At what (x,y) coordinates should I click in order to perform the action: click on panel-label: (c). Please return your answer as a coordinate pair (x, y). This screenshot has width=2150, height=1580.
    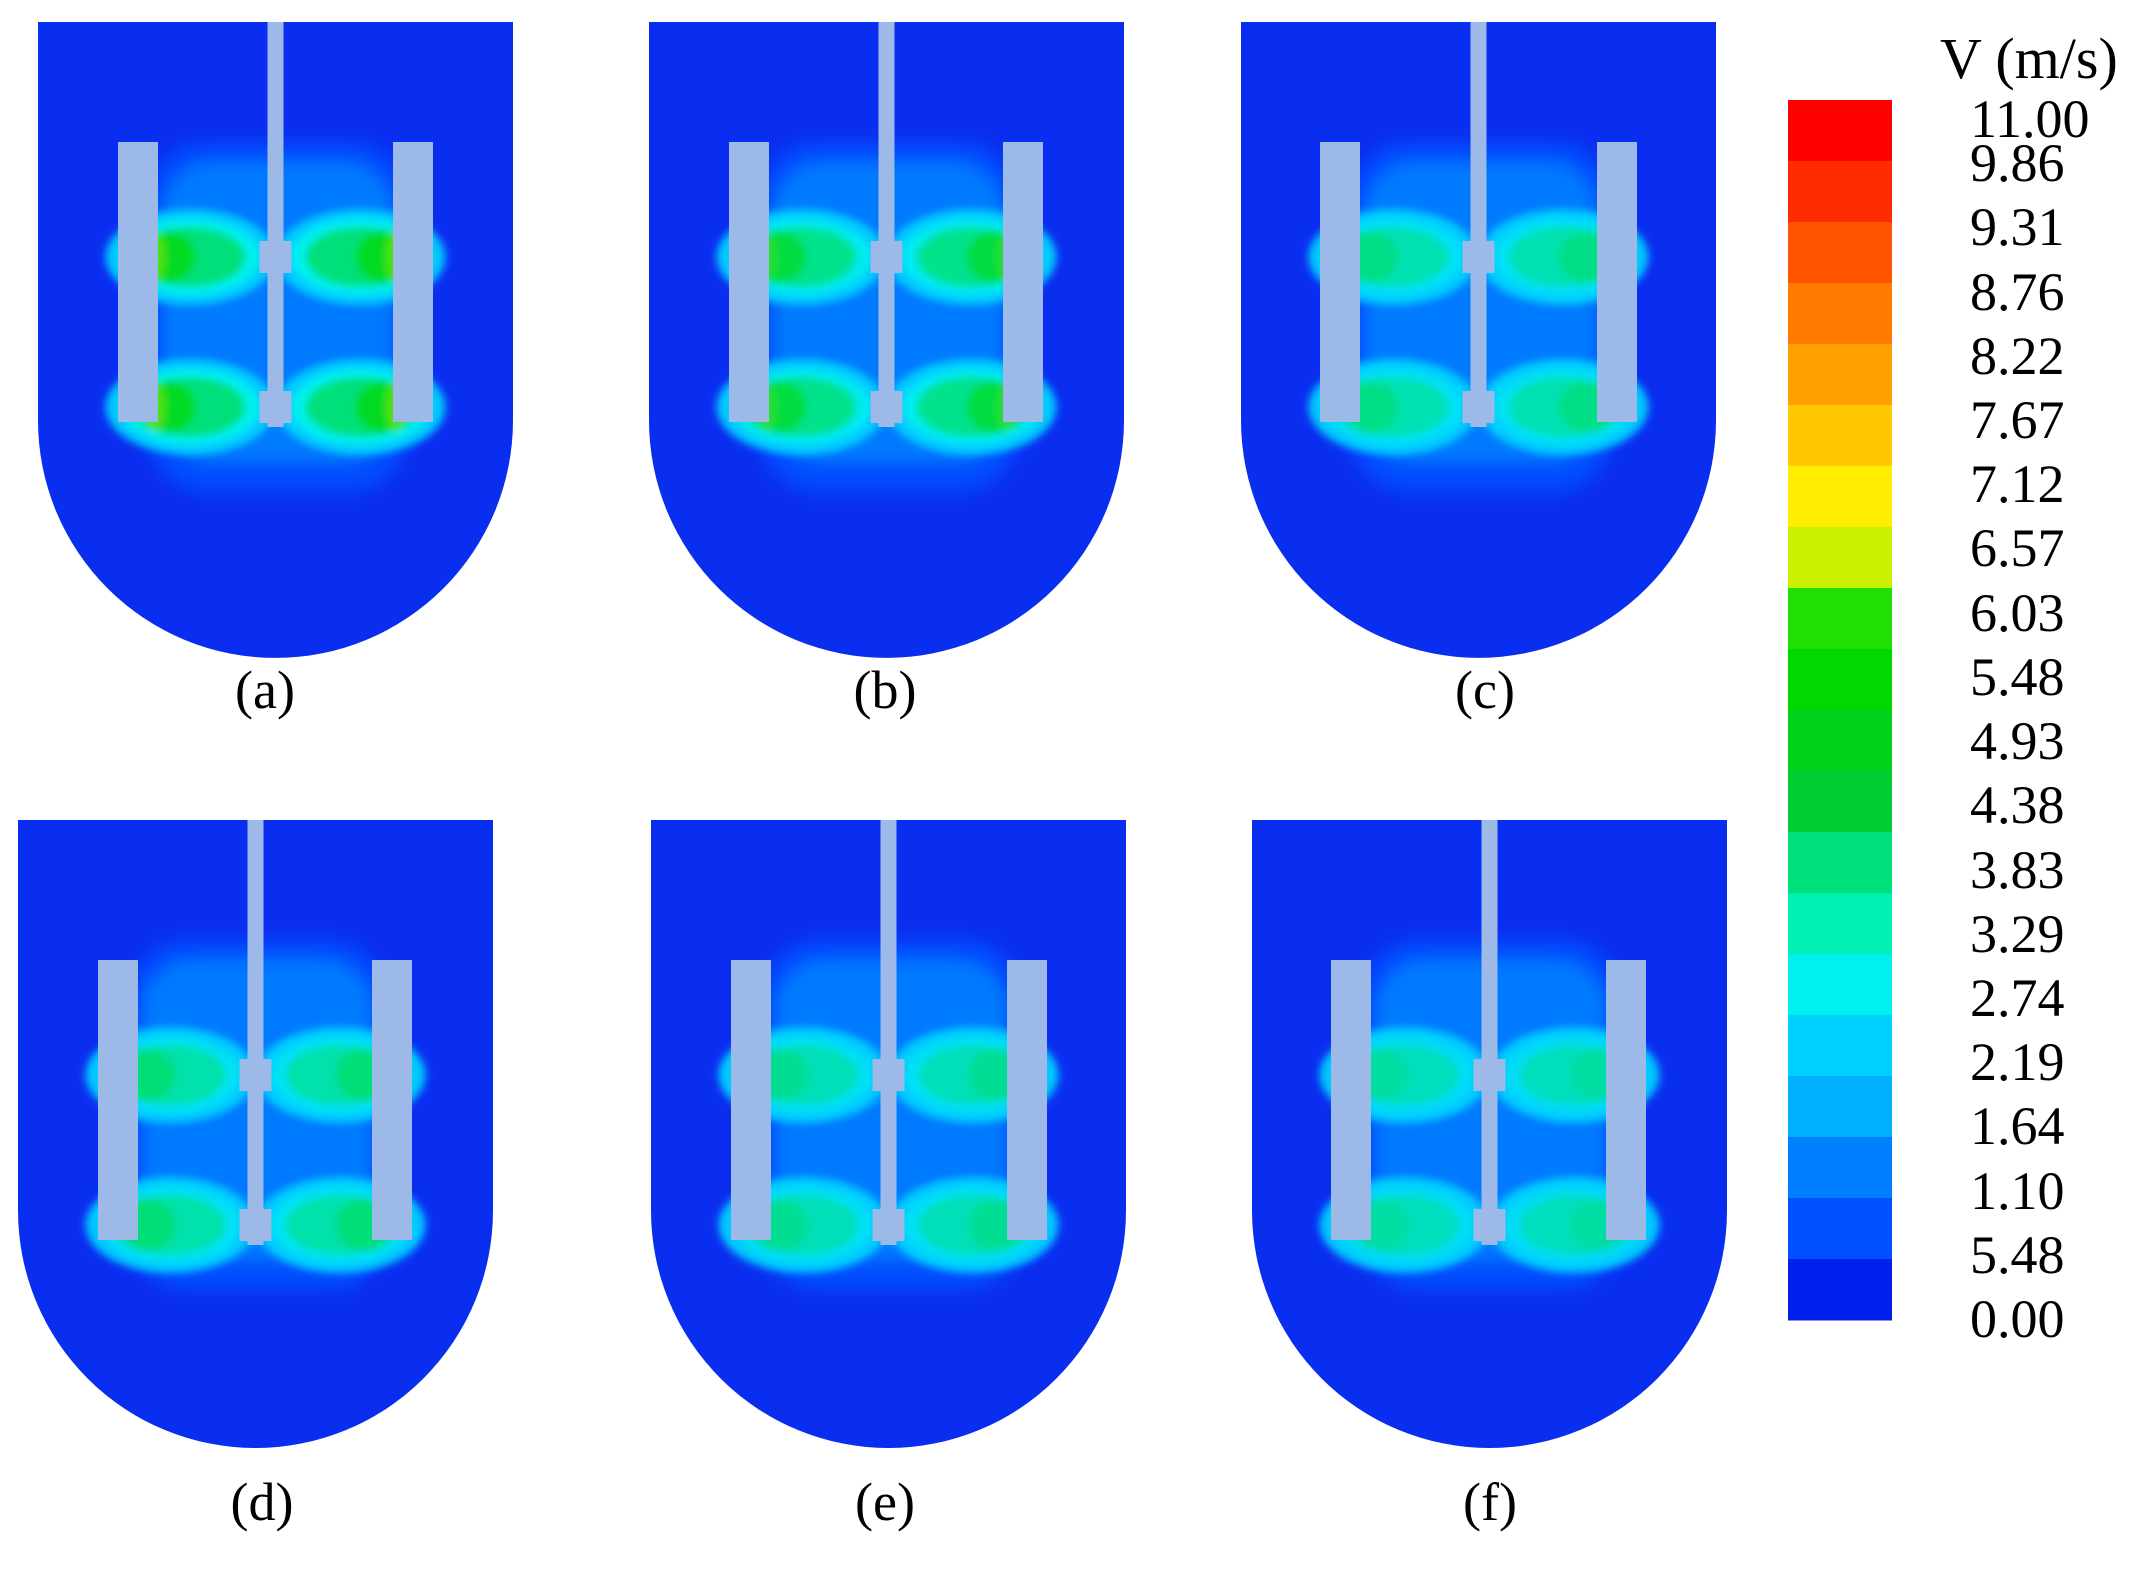
    Looking at the image, I should click on (1485, 690).